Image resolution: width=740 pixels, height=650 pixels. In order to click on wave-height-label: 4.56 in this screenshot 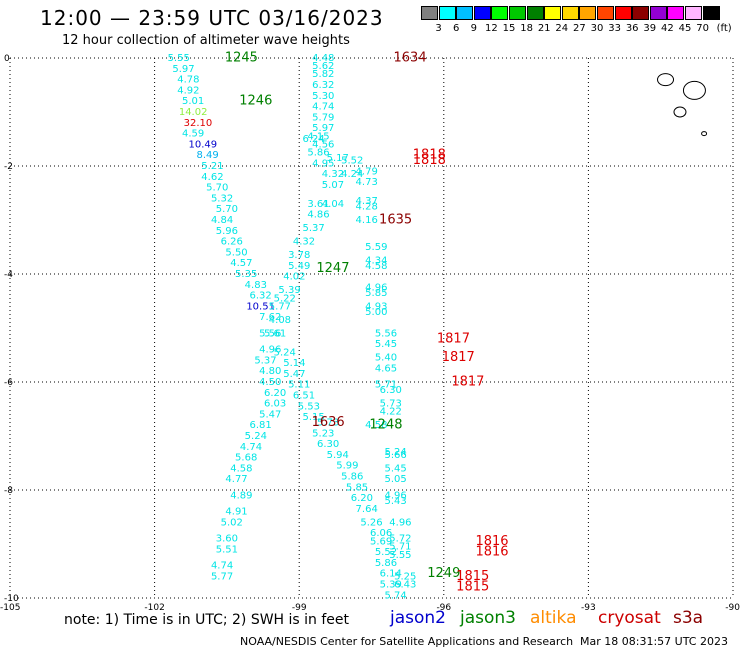, I will do `click(323, 144)`.